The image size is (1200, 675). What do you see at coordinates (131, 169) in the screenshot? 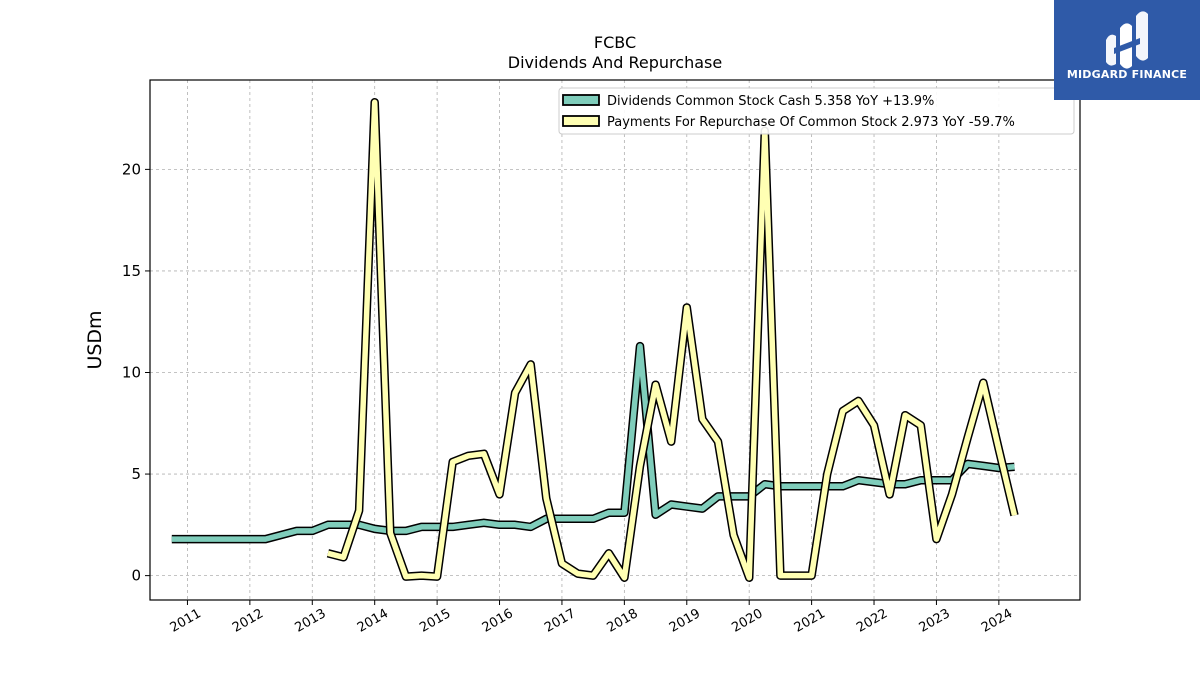
I see `y-tick-label: 20` at bounding box center [131, 169].